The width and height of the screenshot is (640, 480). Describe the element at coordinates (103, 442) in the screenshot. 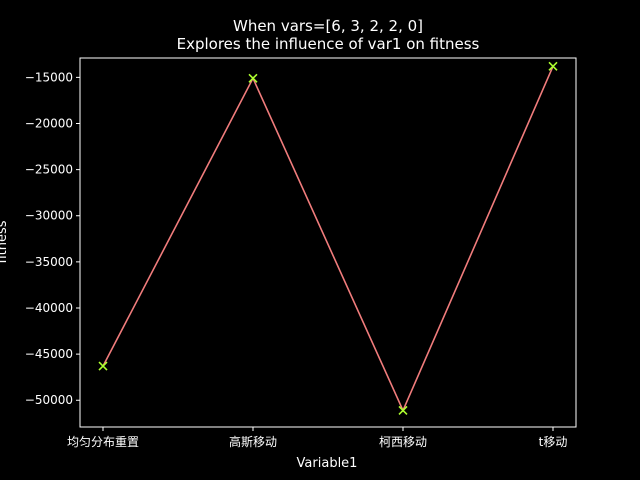

I see `x-tick-label: 均匀分布重置` at that location.